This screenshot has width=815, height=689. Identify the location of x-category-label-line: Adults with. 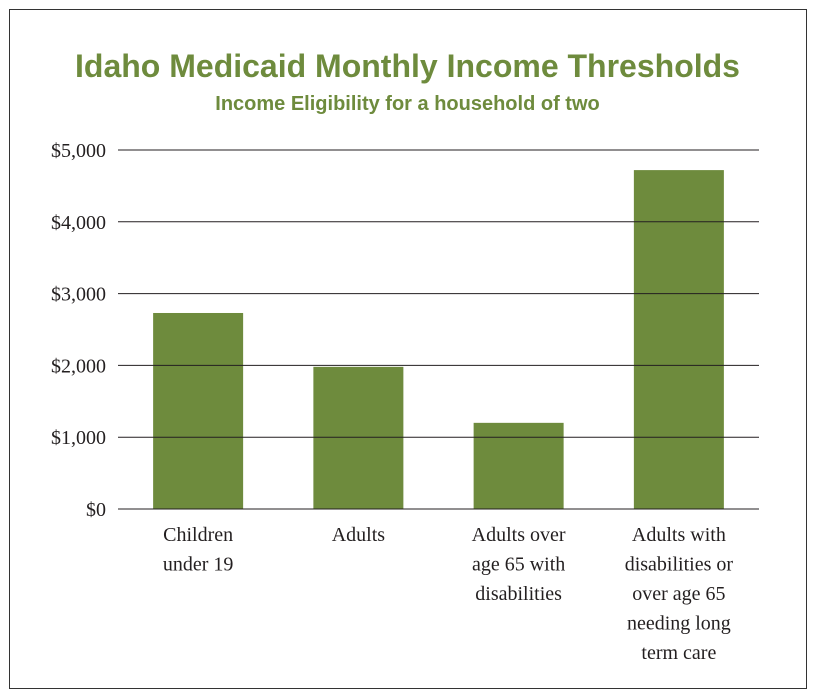
(679, 535).